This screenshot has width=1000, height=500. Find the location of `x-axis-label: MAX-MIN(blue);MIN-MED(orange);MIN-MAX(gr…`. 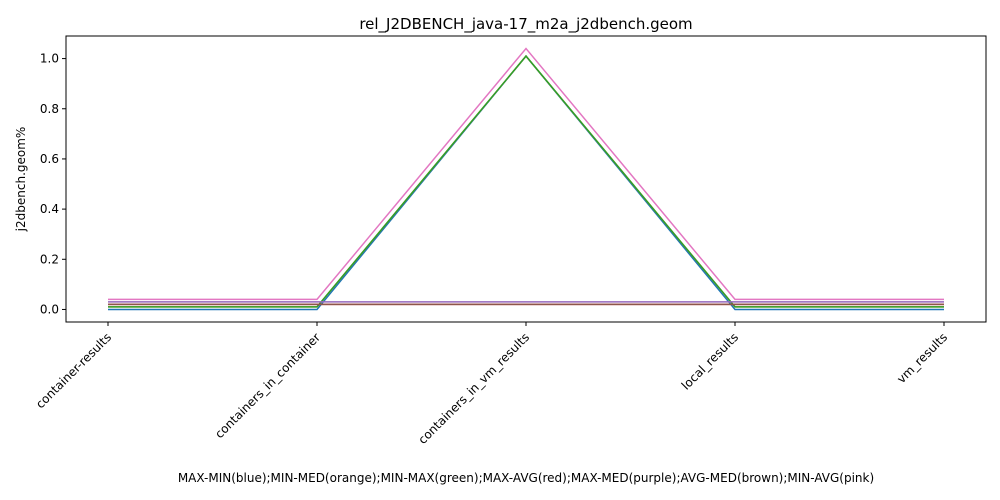

x-axis-label: MAX-MIN(blue);MIN-MED(orange);MIN-MAX(gr… is located at coordinates (526, 478).